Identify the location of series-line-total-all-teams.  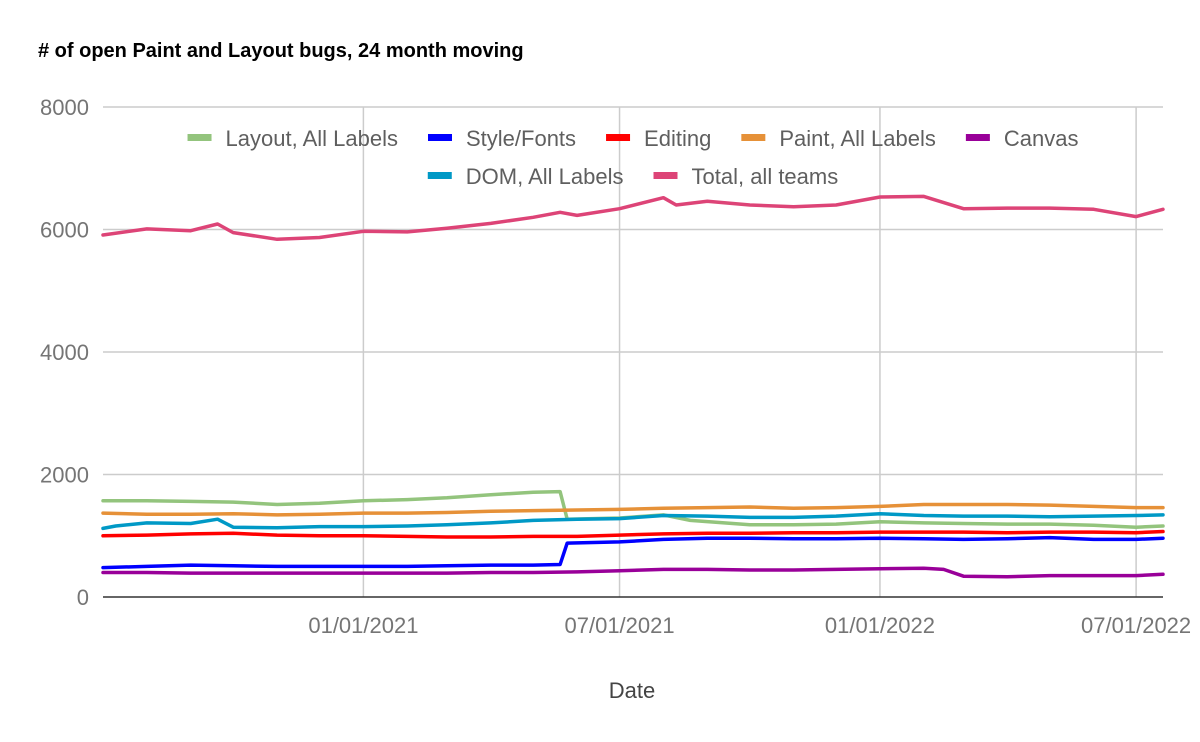
(633, 218).